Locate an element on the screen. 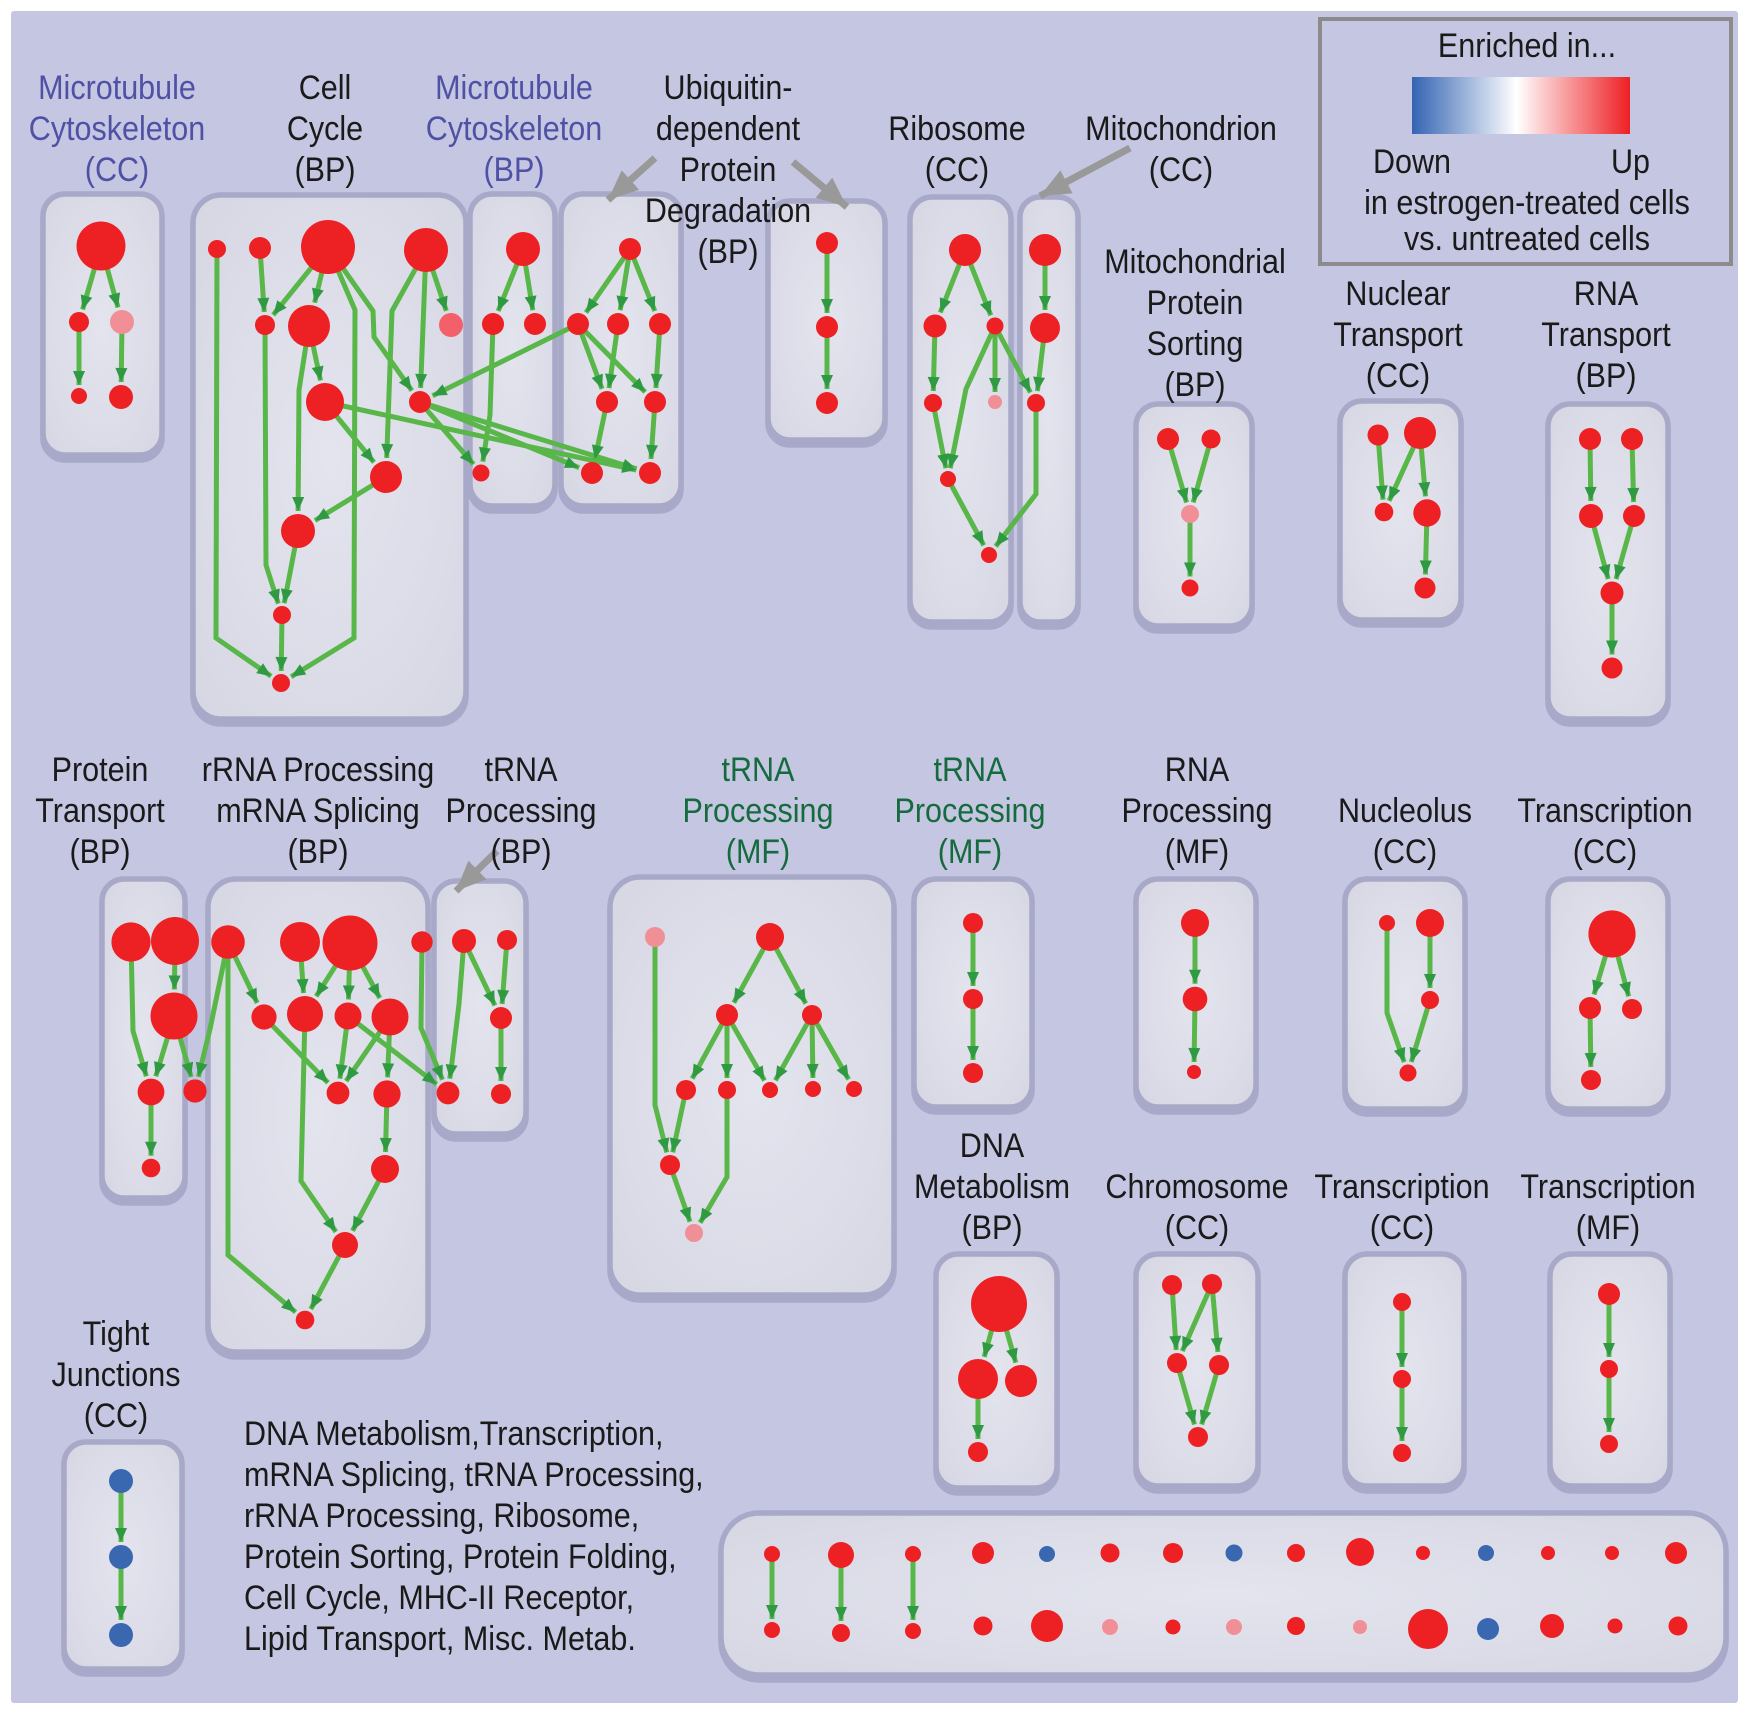  svg-text: vs. untreated cells is located at coordinates (1527, 238).